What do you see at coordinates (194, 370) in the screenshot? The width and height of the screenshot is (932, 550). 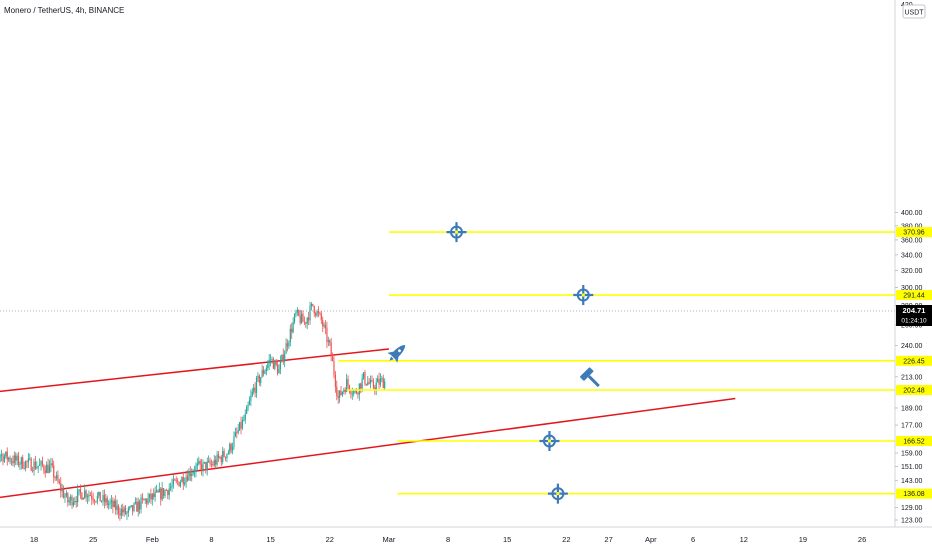 I see `trend-line-upper` at bounding box center [194, 370].